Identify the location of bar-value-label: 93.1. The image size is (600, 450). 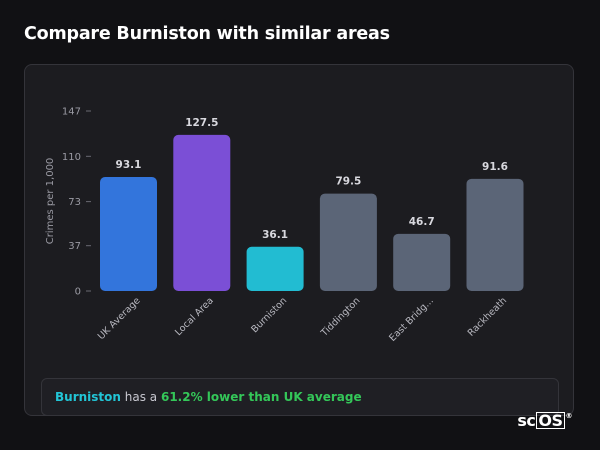
(129, 165).